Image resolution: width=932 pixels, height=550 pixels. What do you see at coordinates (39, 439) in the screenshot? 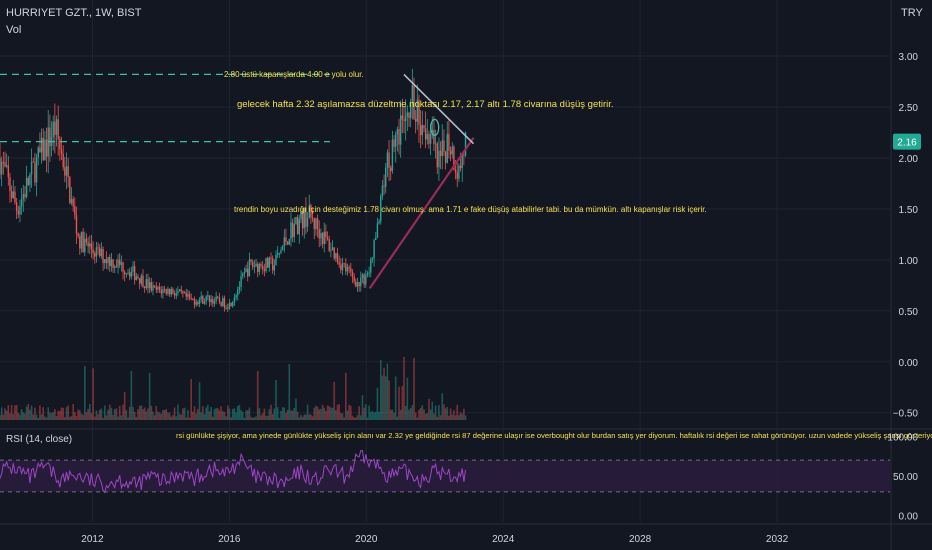
I see `rsi-title: RSI (14, close)` at bounding box center [39, 439].